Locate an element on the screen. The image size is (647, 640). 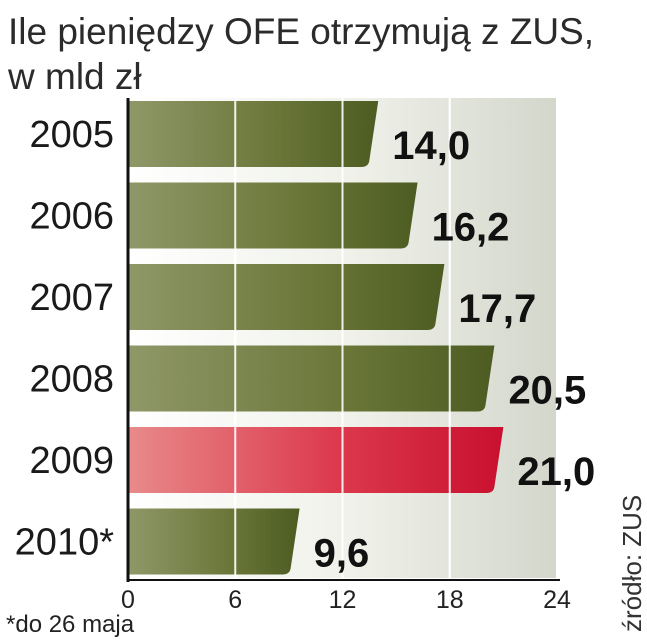
category-label: 2005 is located at coordinates (71, 135).